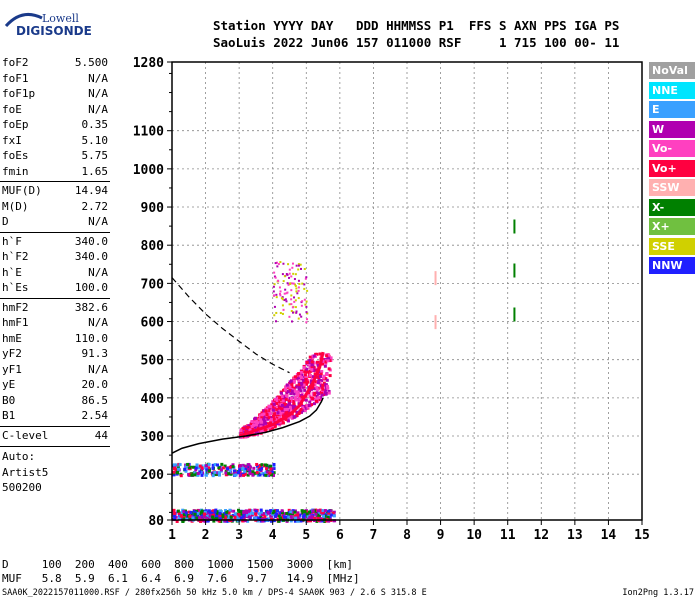  Describe the element at coordinates (55, 156) in the screenshot. I see `param-row: foEs 5.75` at that location.